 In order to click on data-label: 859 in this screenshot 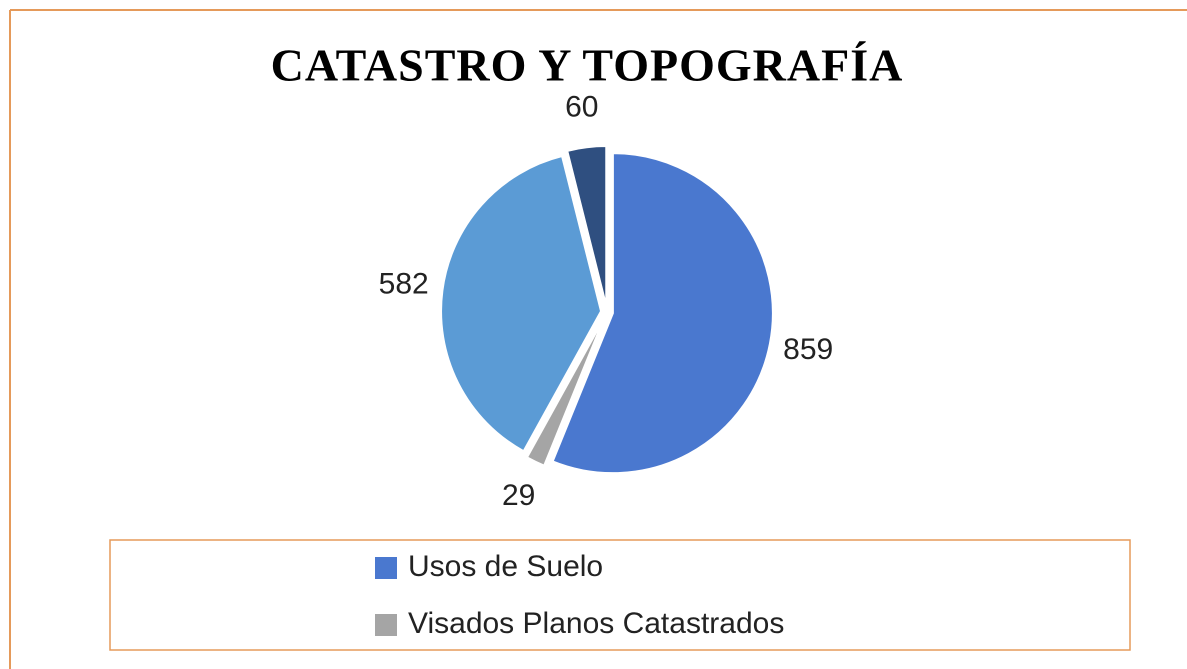, I will do `click(808, 349)`.